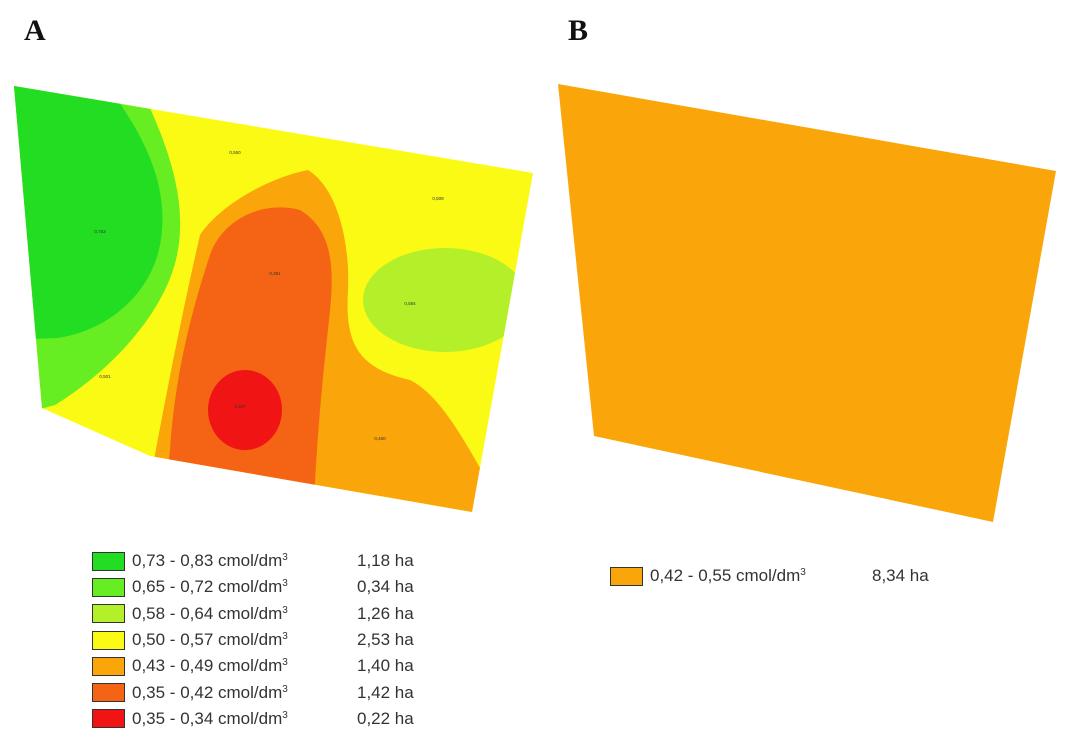  I want to click on legend-item: 0,43 - 0,49 cmol/dm3 1,40 ha, so click(253, 666).